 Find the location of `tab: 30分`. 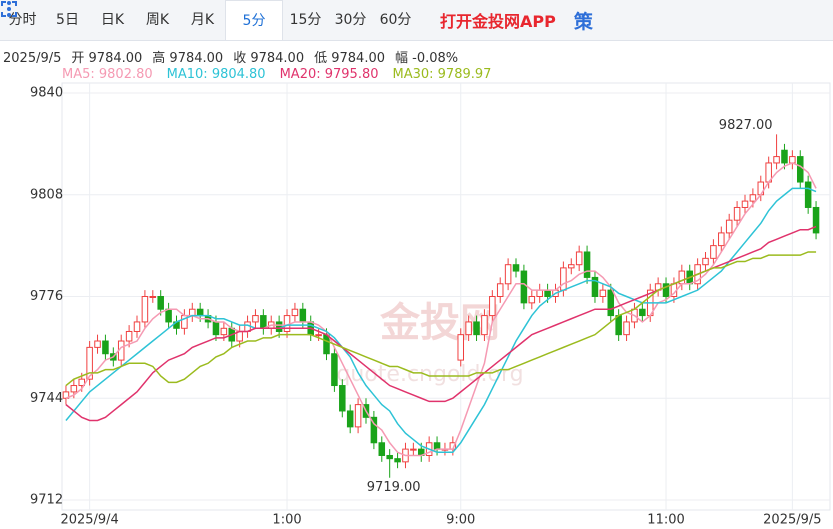

tab: 30分 is located at coordinates (350, 20).